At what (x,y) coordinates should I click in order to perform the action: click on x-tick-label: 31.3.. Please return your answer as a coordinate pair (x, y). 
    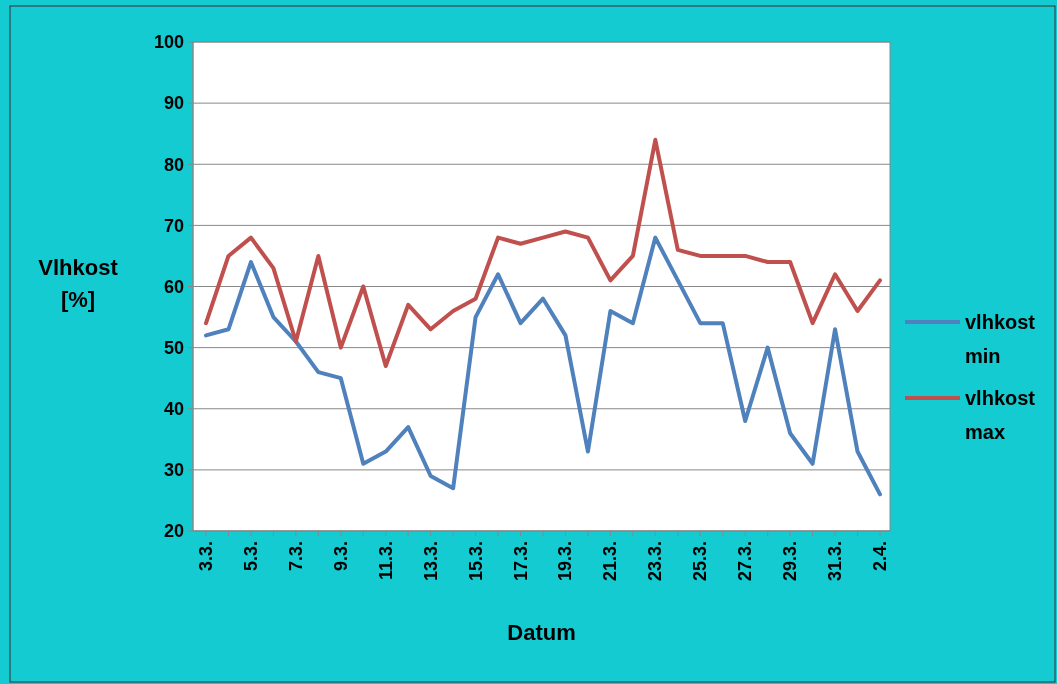
    Looking at the image, I should click on (835, 561).